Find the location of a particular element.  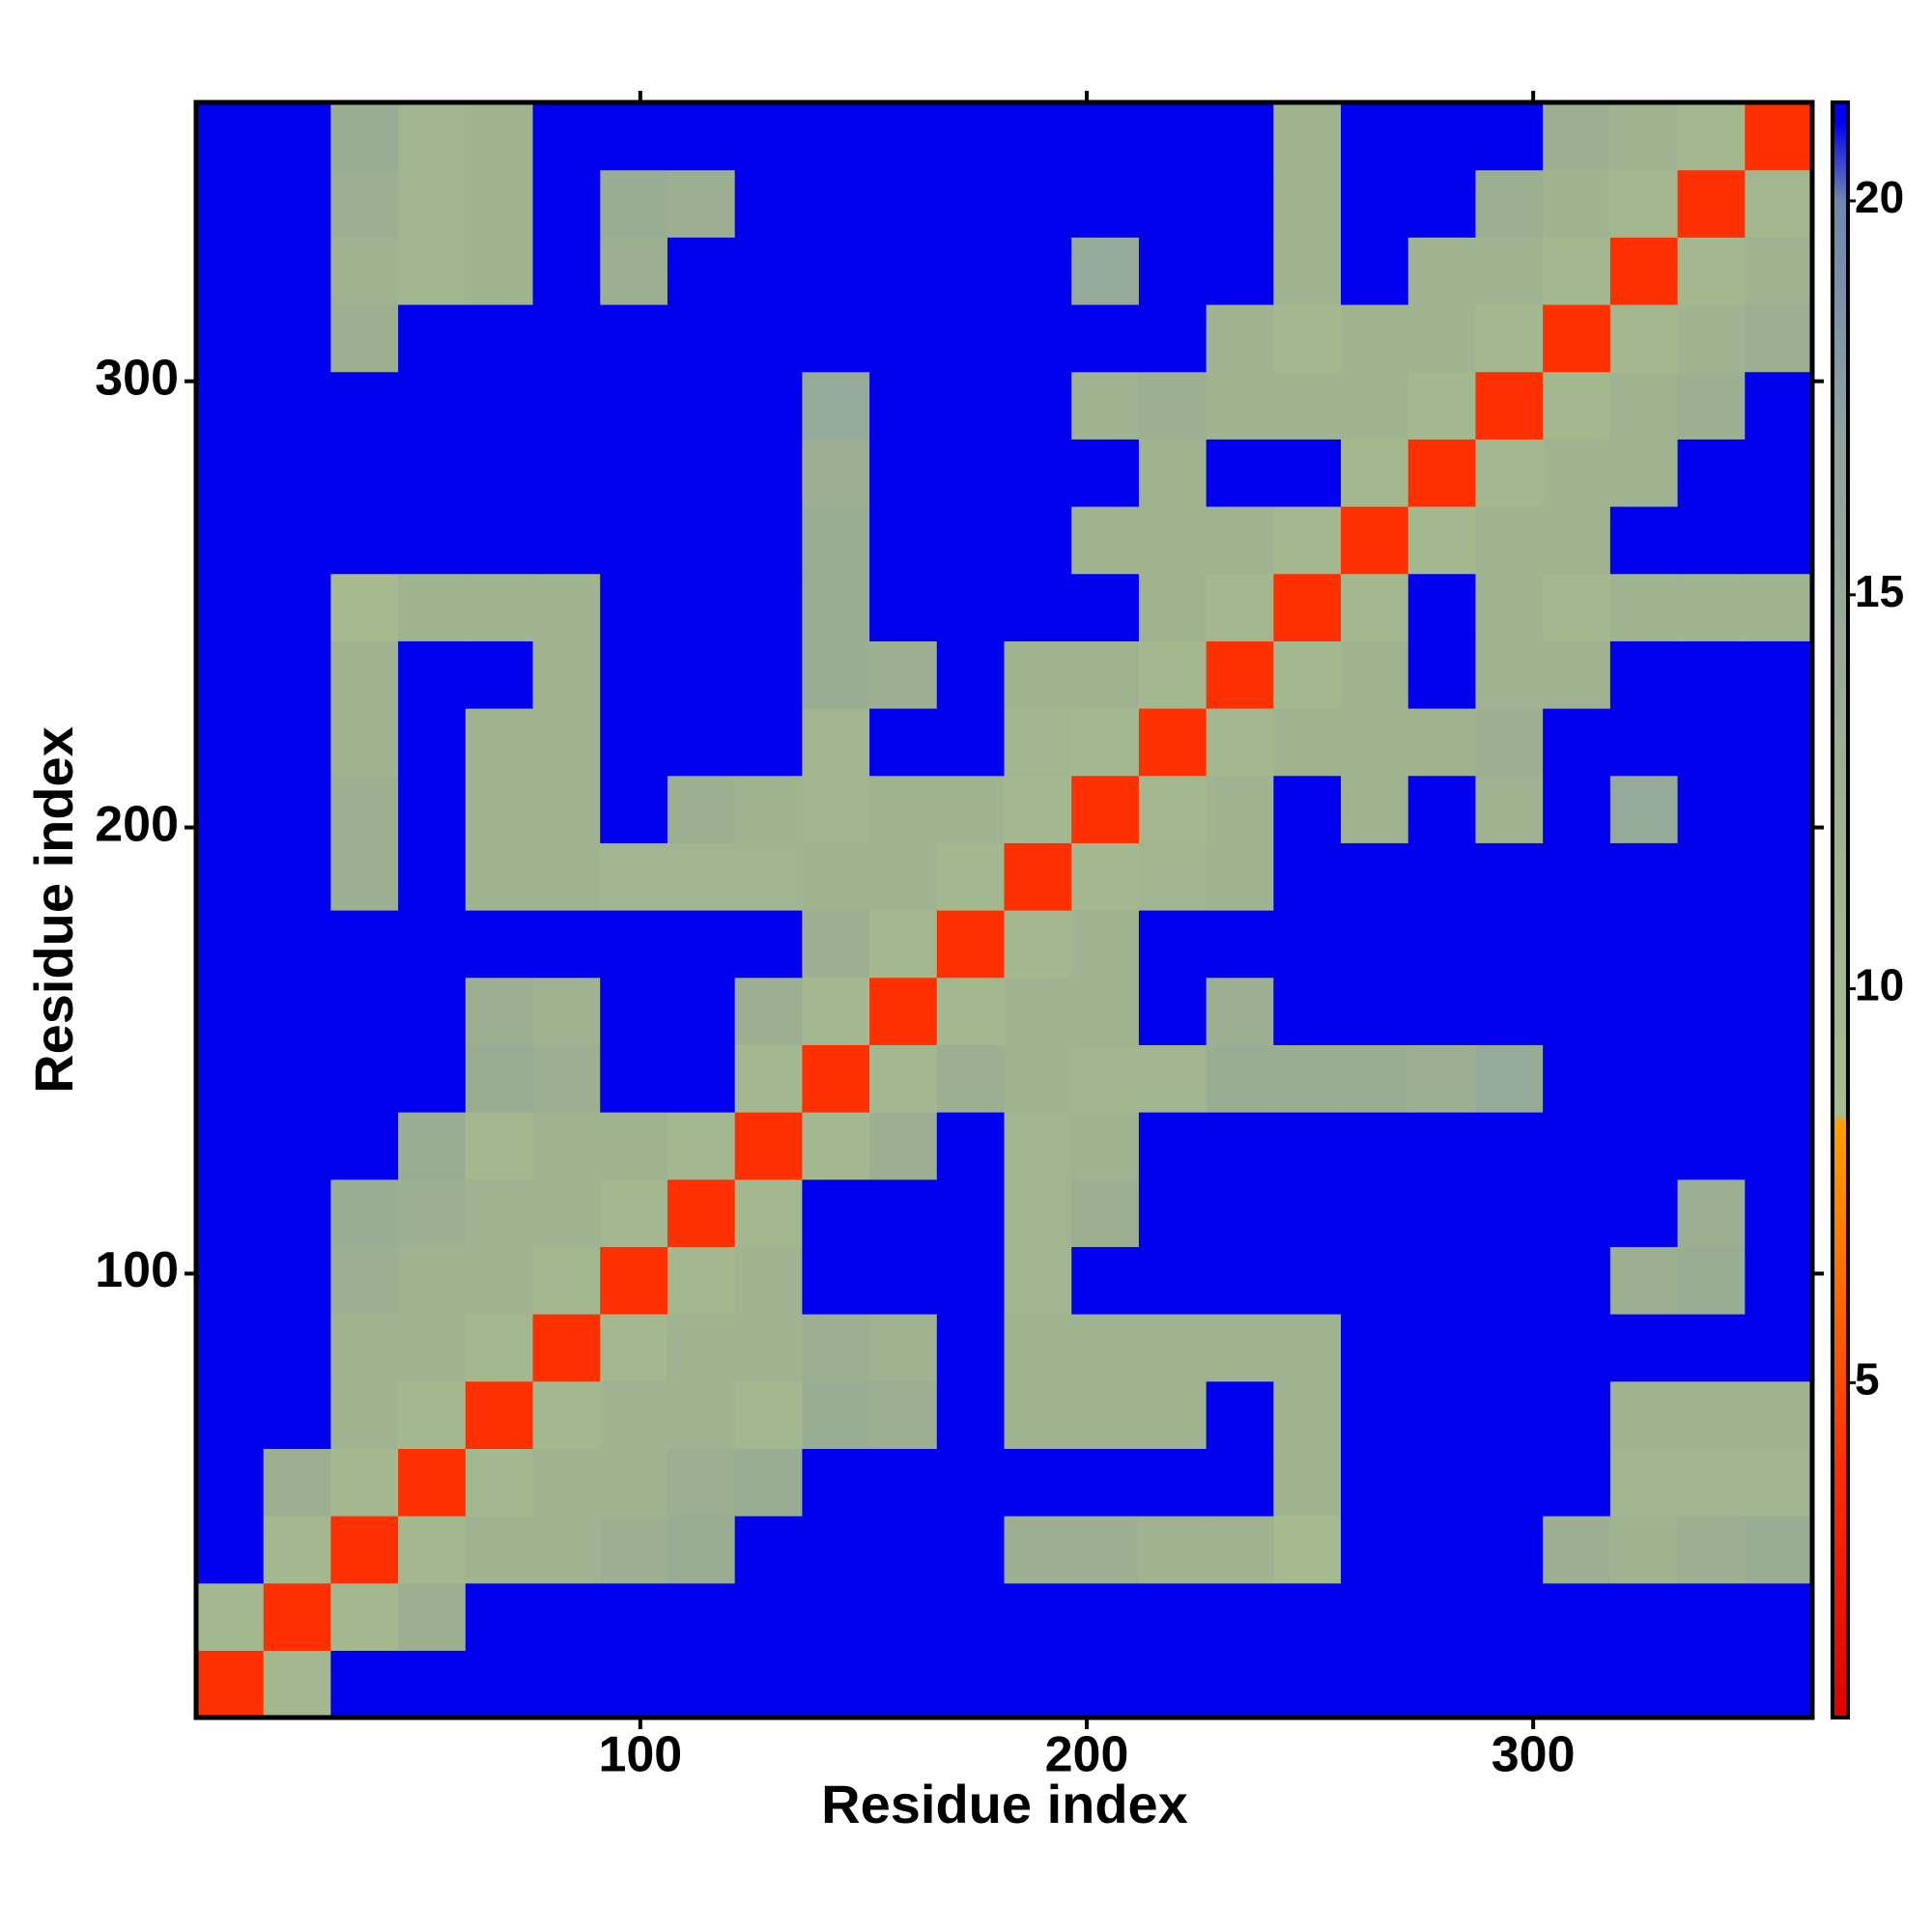

colorbar-tick-label: 5 is located at coordinates (1867, 1379).